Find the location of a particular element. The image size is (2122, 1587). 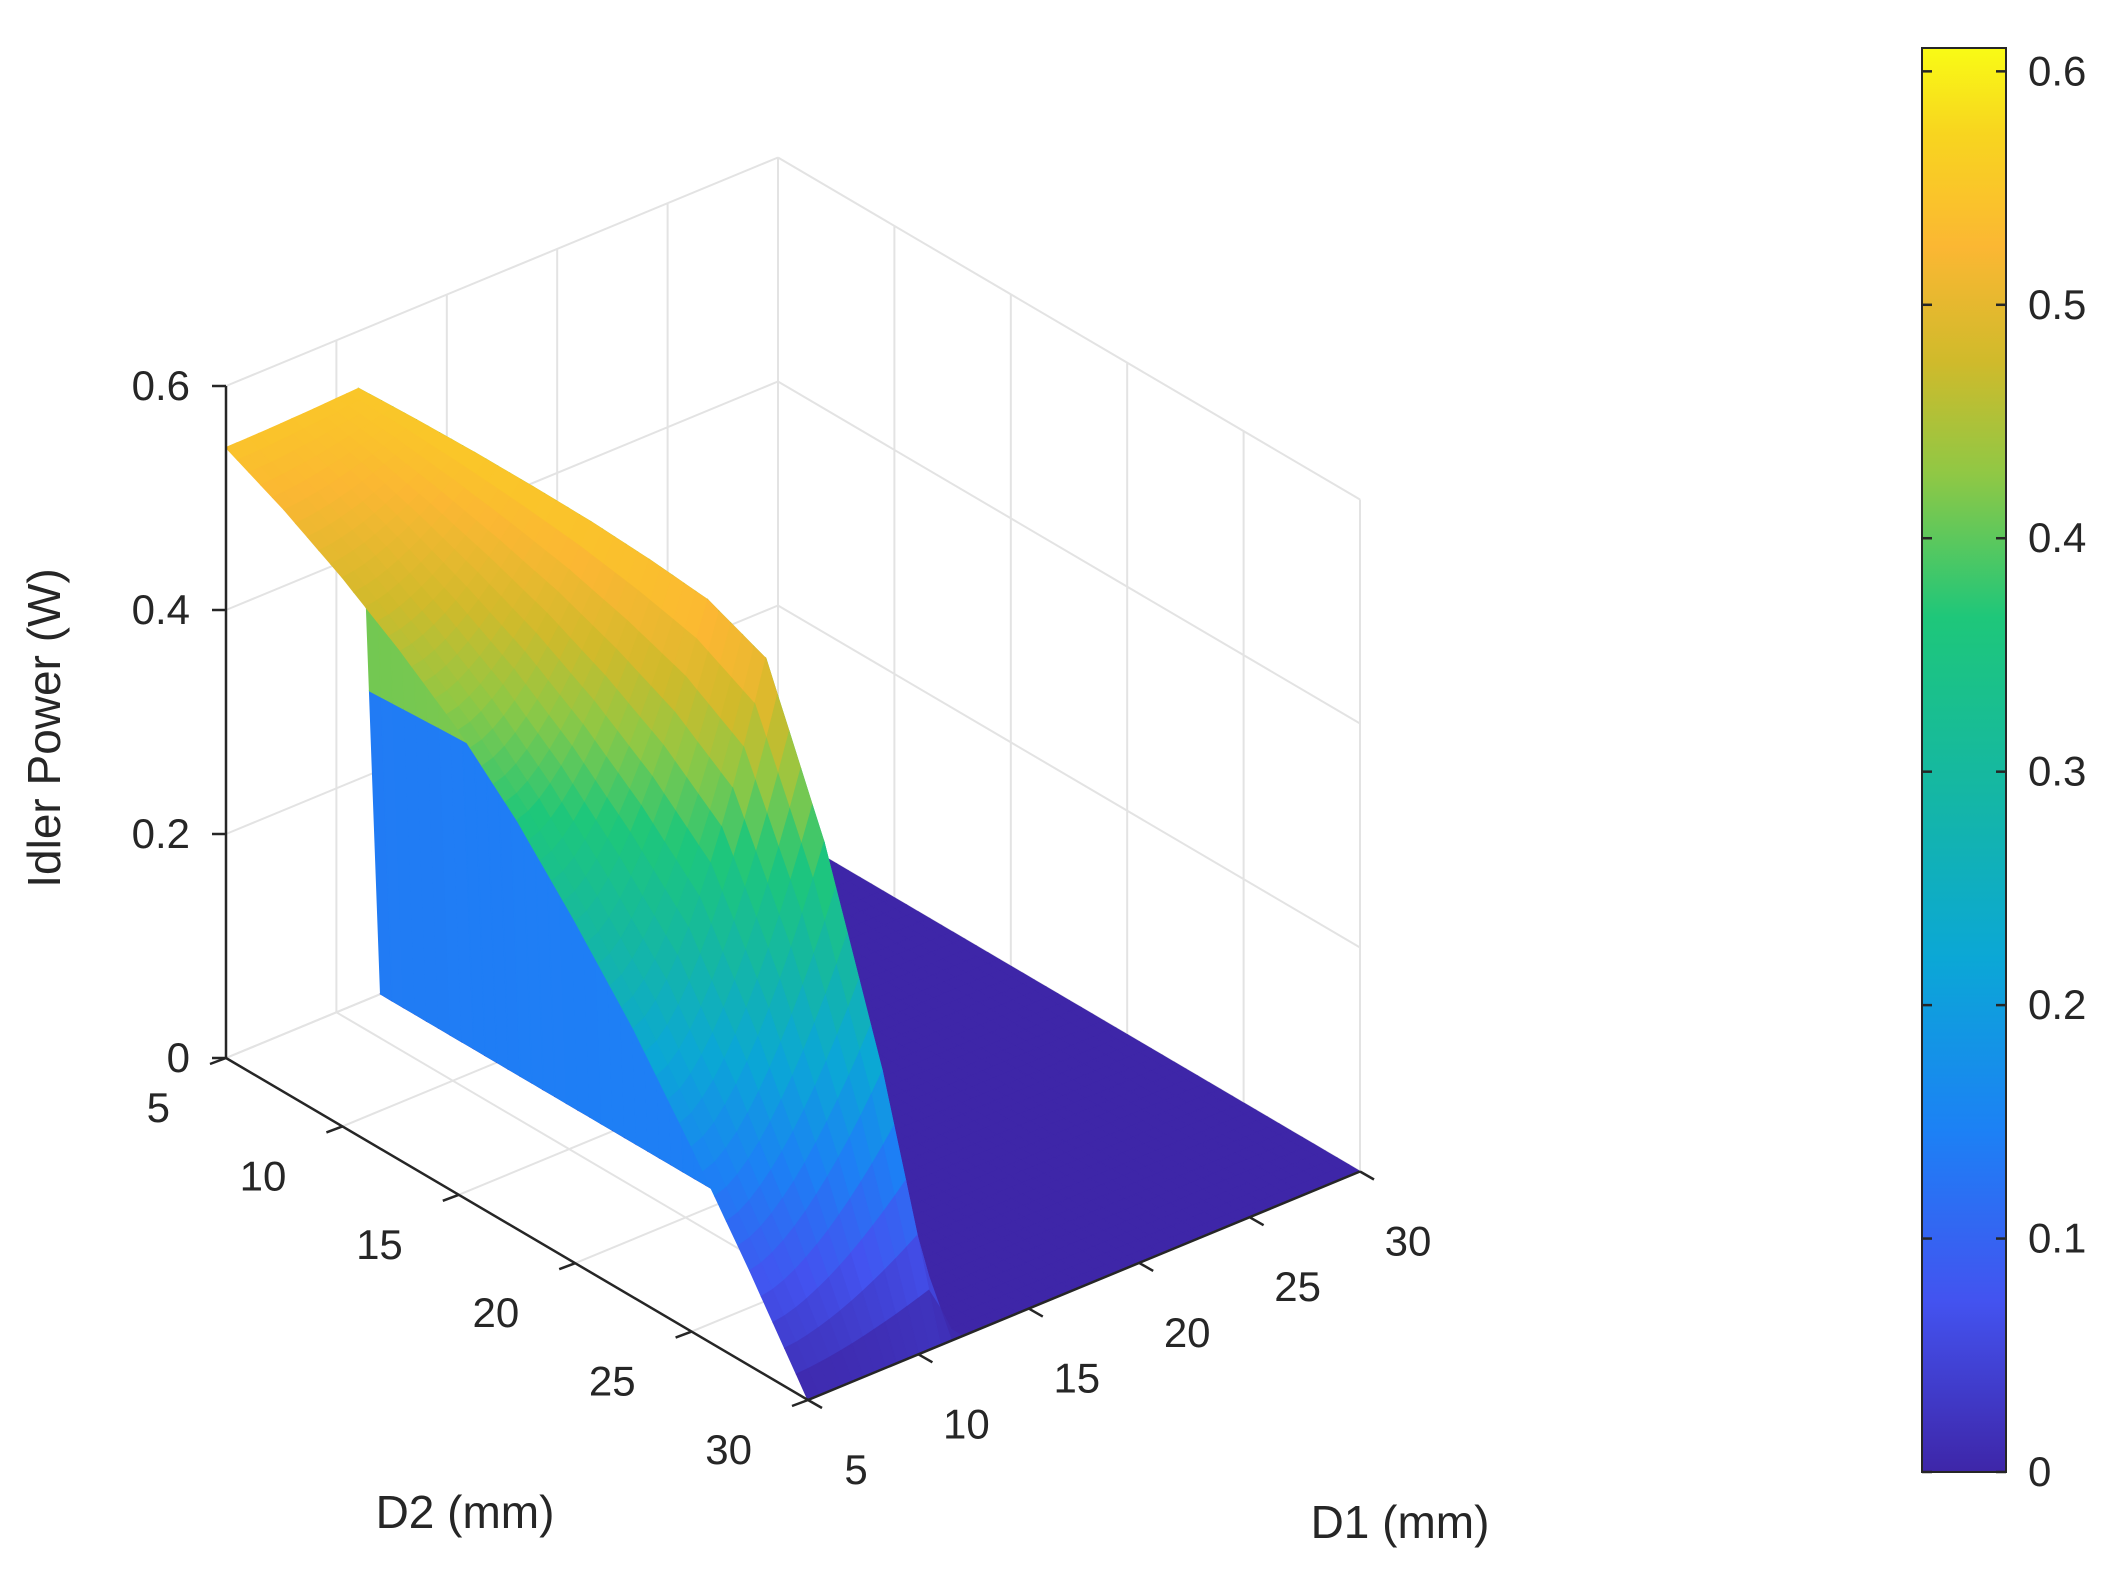

colorbar-tick-label: 0.4 is located at coordinates (2057, 537).